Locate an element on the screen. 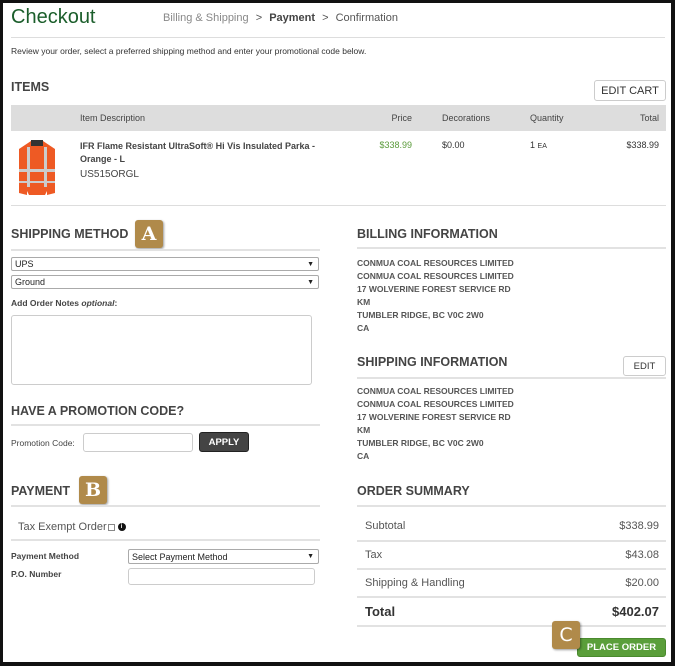  col-quantity: Quantity is located at coordinates (547, 118).